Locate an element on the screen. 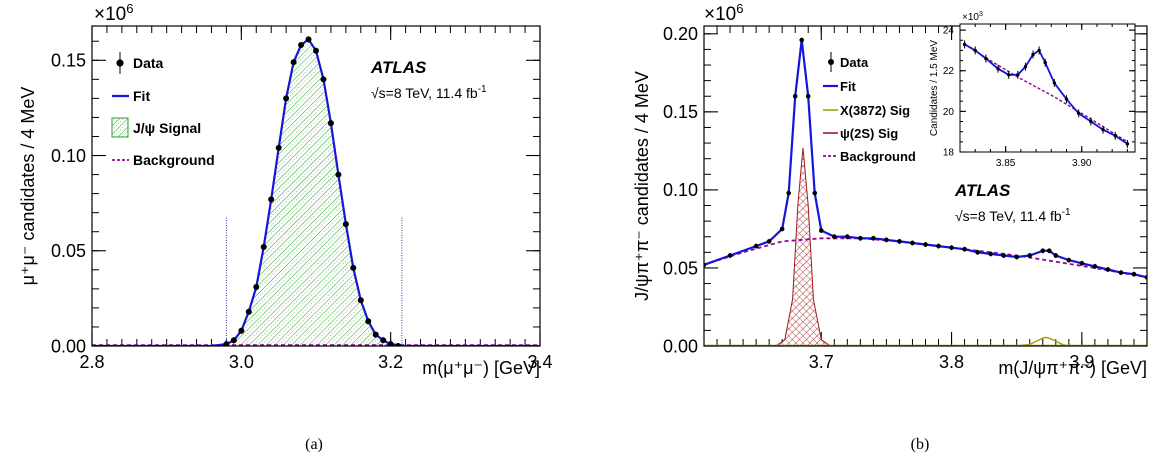  inset-frame is located at coordinates (1047, 88).